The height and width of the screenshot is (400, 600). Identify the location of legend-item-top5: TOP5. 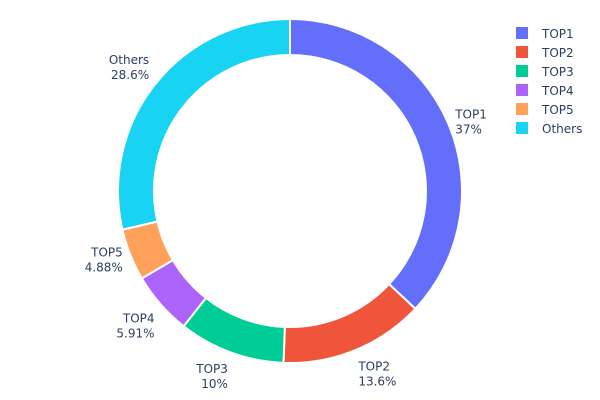
(545, 110).